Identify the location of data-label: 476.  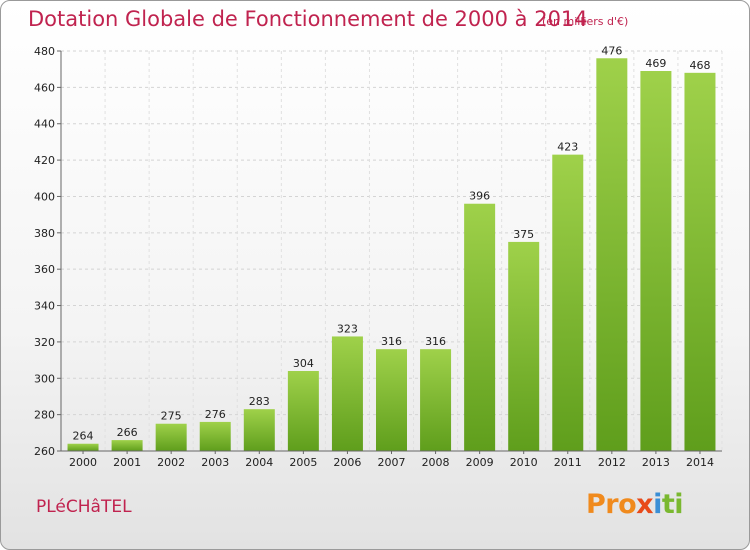
(611, 50).